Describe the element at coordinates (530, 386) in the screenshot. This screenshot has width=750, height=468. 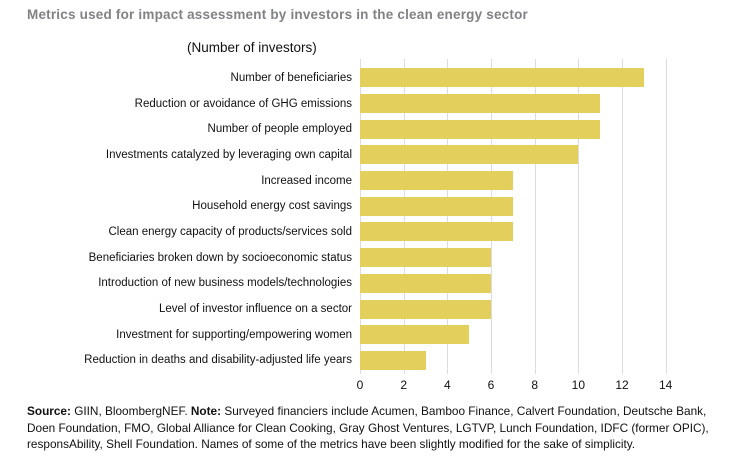
I see `x-axis: 0 2 4 6 8 10 12 14` at that location.